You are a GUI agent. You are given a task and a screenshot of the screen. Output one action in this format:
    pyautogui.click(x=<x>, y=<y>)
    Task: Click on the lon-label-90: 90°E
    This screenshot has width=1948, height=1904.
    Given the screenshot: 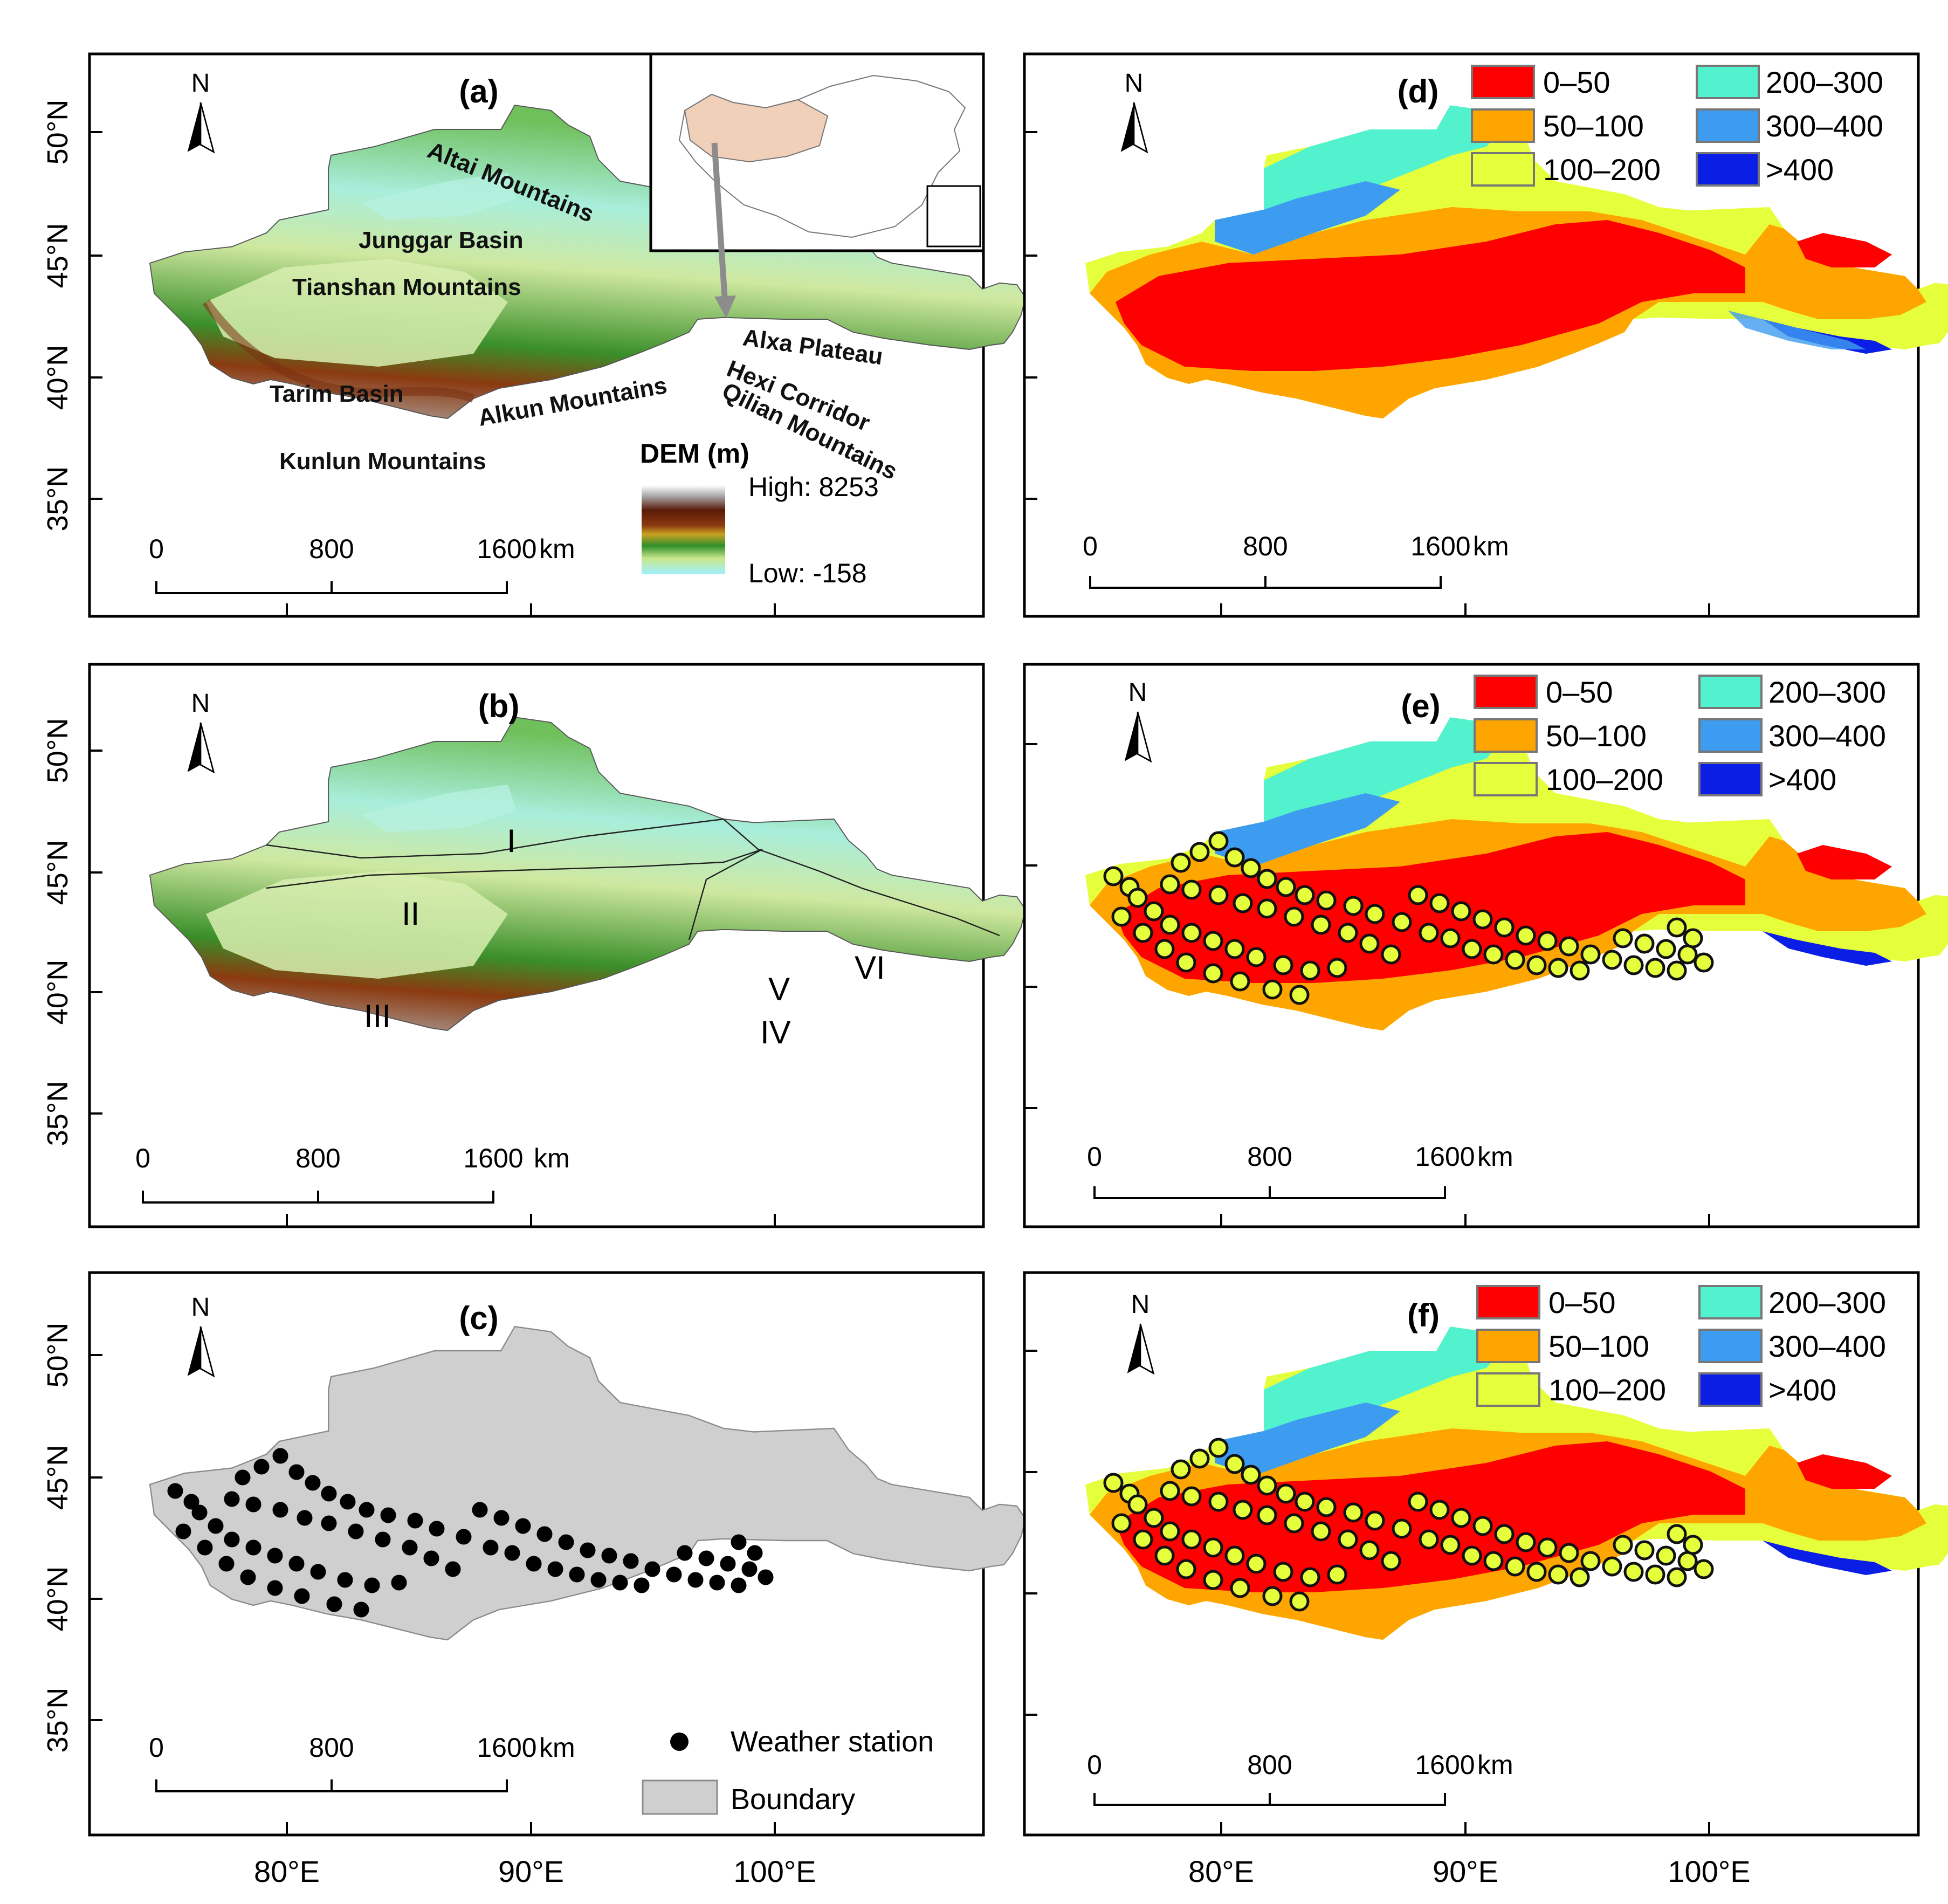 What is the action you would take?
    pyautogui.click(x=1465, y=1871)
    